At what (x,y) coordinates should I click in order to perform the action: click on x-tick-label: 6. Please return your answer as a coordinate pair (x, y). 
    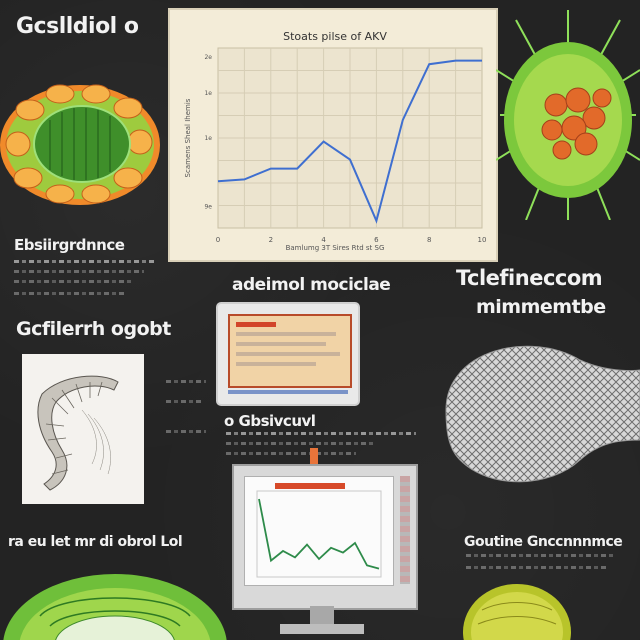
    Looking at the image, I should click on (376, 240).